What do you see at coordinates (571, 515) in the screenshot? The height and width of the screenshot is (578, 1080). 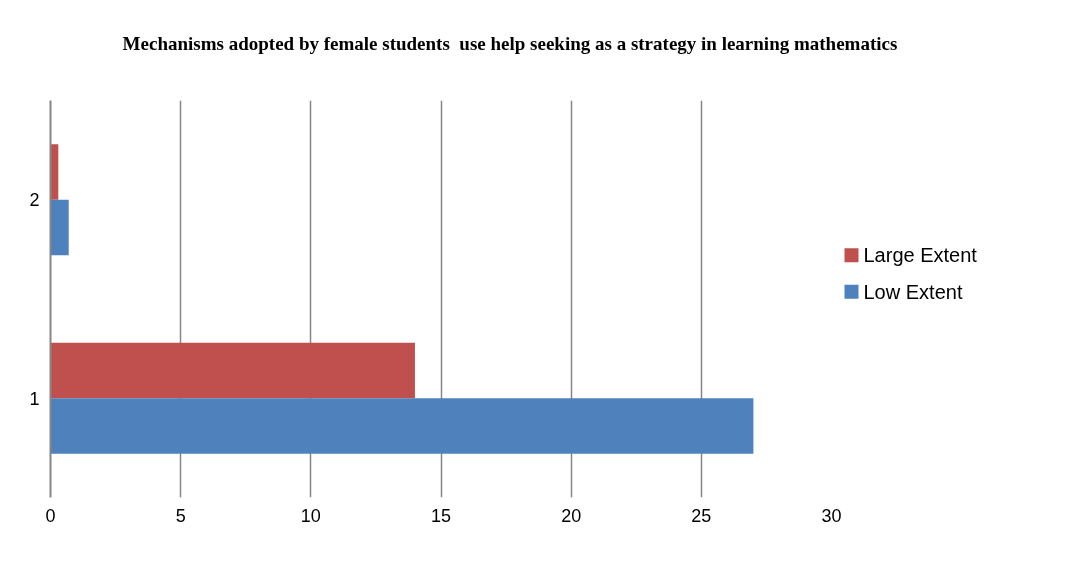 I see `x-tick-label: 20` at bounding box center [571, 515].